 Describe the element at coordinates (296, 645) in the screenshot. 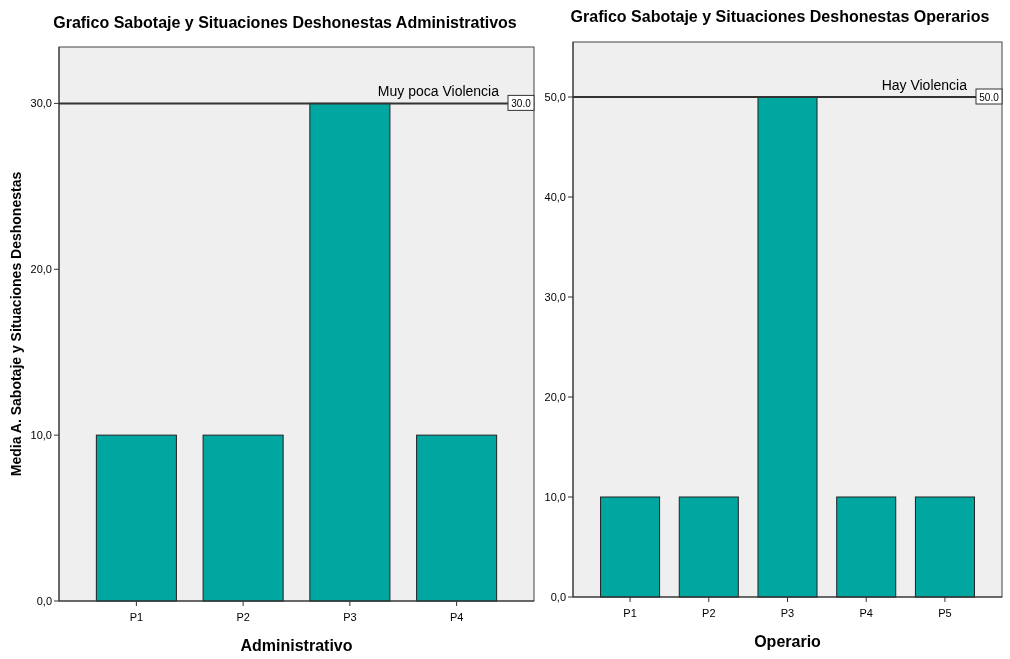

I see `x-axis-title: Administrativo` at that location.